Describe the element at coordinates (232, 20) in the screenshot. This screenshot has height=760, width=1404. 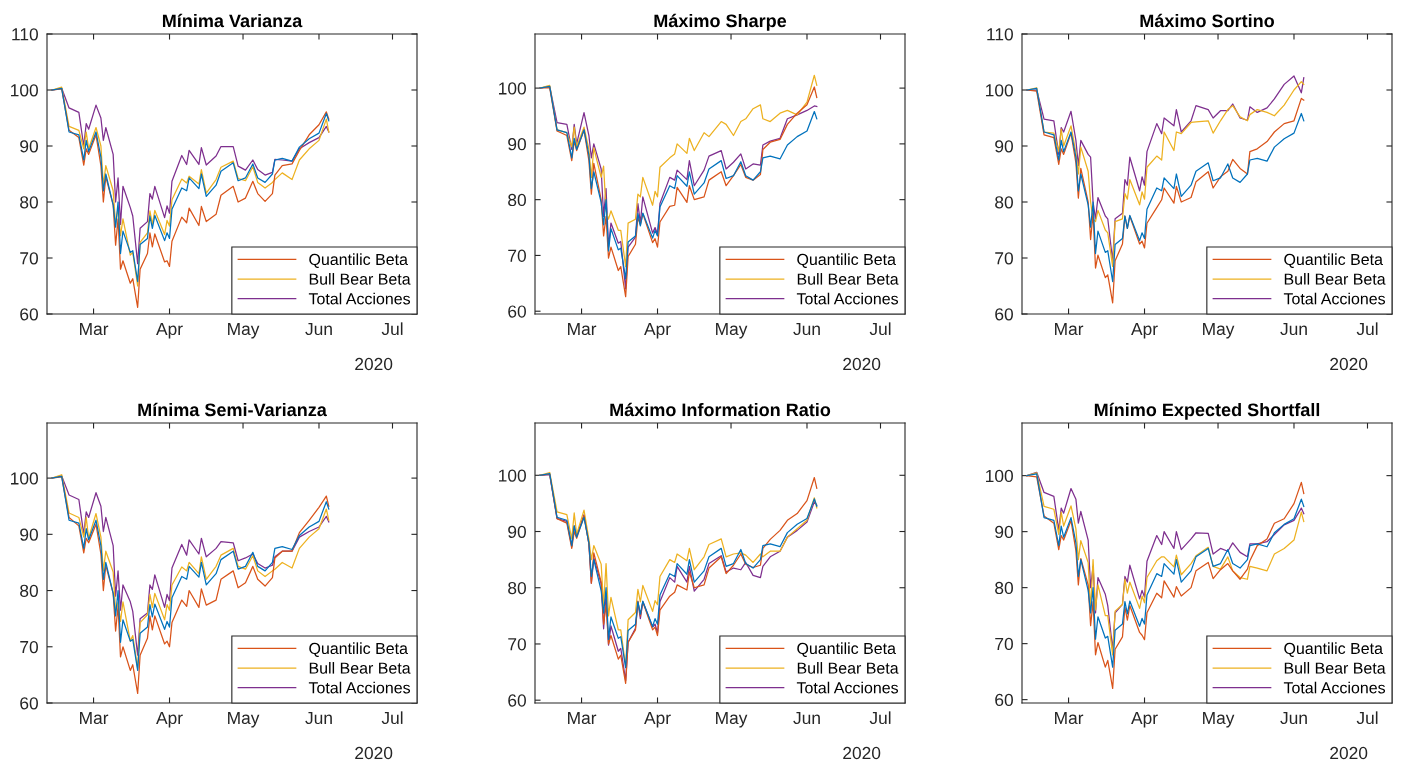
I see `chart-title: Mínima Varianza` at that location.